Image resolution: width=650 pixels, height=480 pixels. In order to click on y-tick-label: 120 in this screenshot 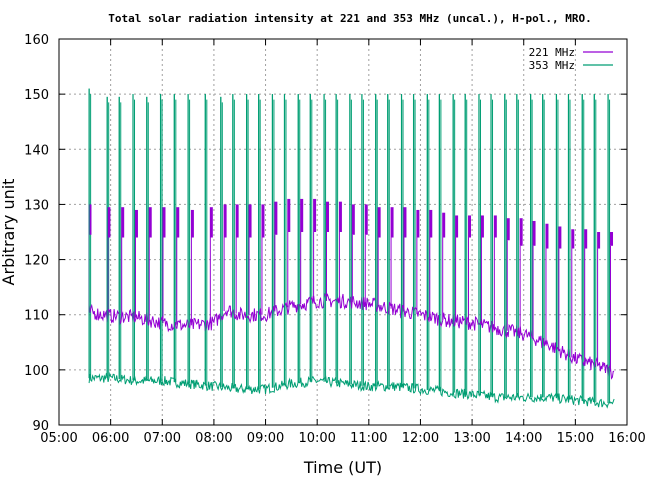, I will do `click(36, 261)`.